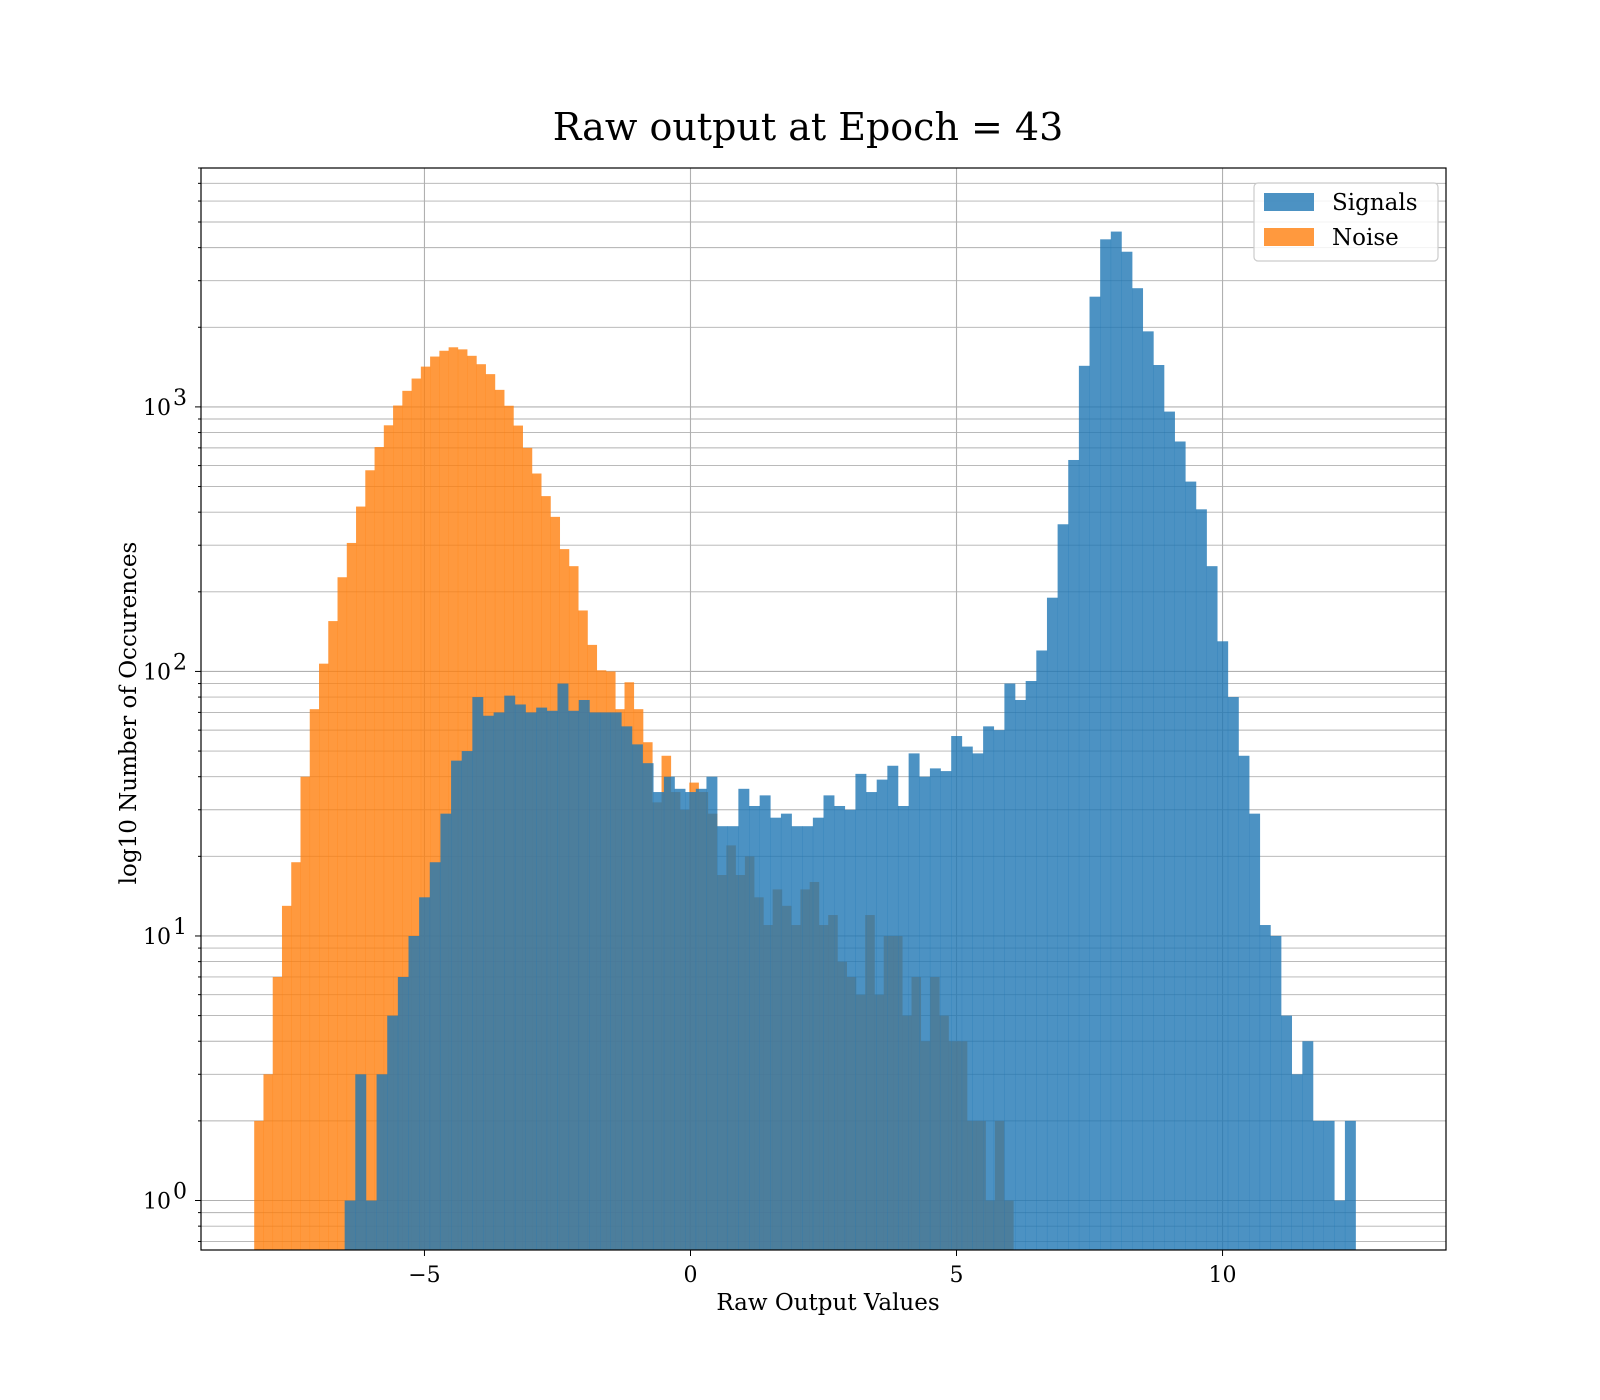  What do you see at coordinates (957, 1275) in the screenshot?
I see `x-tick-label: 5` at bounding box center [957, 1275].